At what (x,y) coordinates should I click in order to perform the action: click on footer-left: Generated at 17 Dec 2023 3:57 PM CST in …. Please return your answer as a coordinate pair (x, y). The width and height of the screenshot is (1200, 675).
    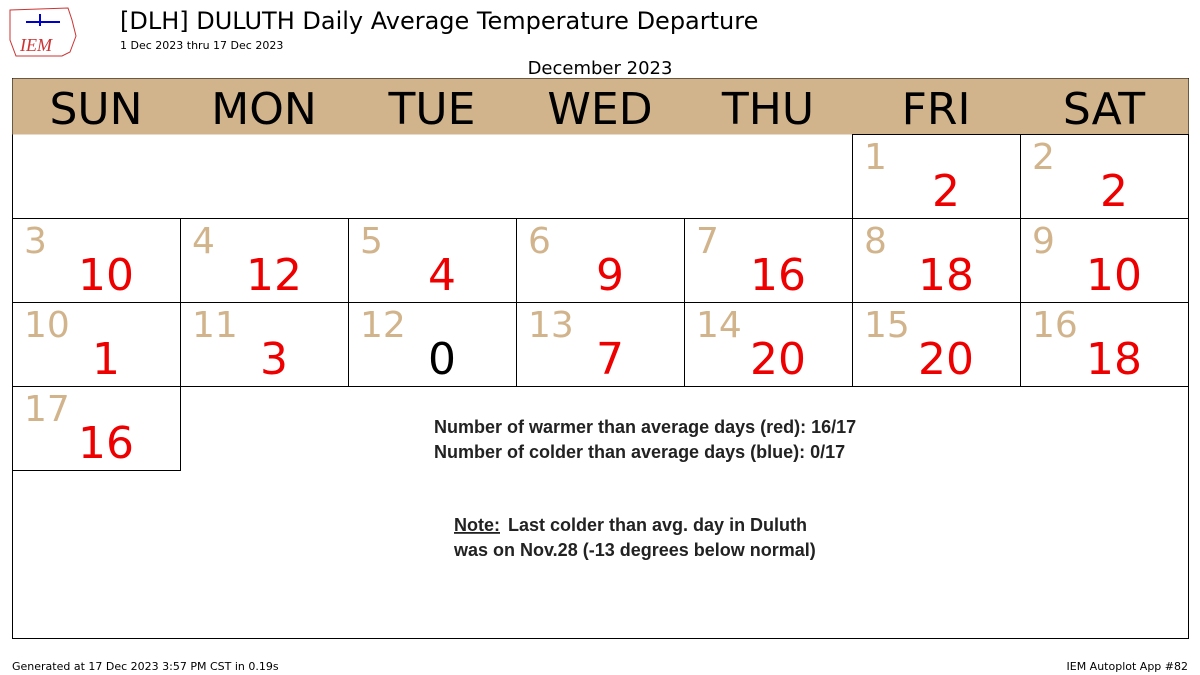
    Looking at the image, I should click on (145, 666).